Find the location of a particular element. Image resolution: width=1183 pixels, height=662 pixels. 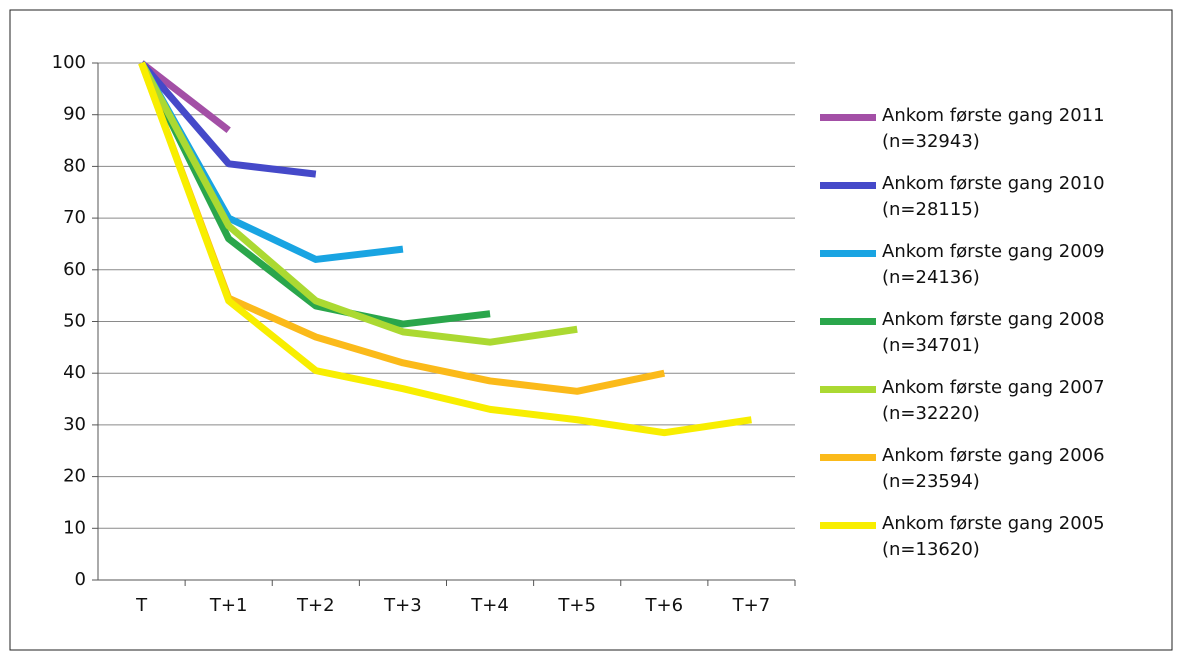

legend-label: Ankom første gang 2008 (n=34701) is located at coordinates (993, 332).